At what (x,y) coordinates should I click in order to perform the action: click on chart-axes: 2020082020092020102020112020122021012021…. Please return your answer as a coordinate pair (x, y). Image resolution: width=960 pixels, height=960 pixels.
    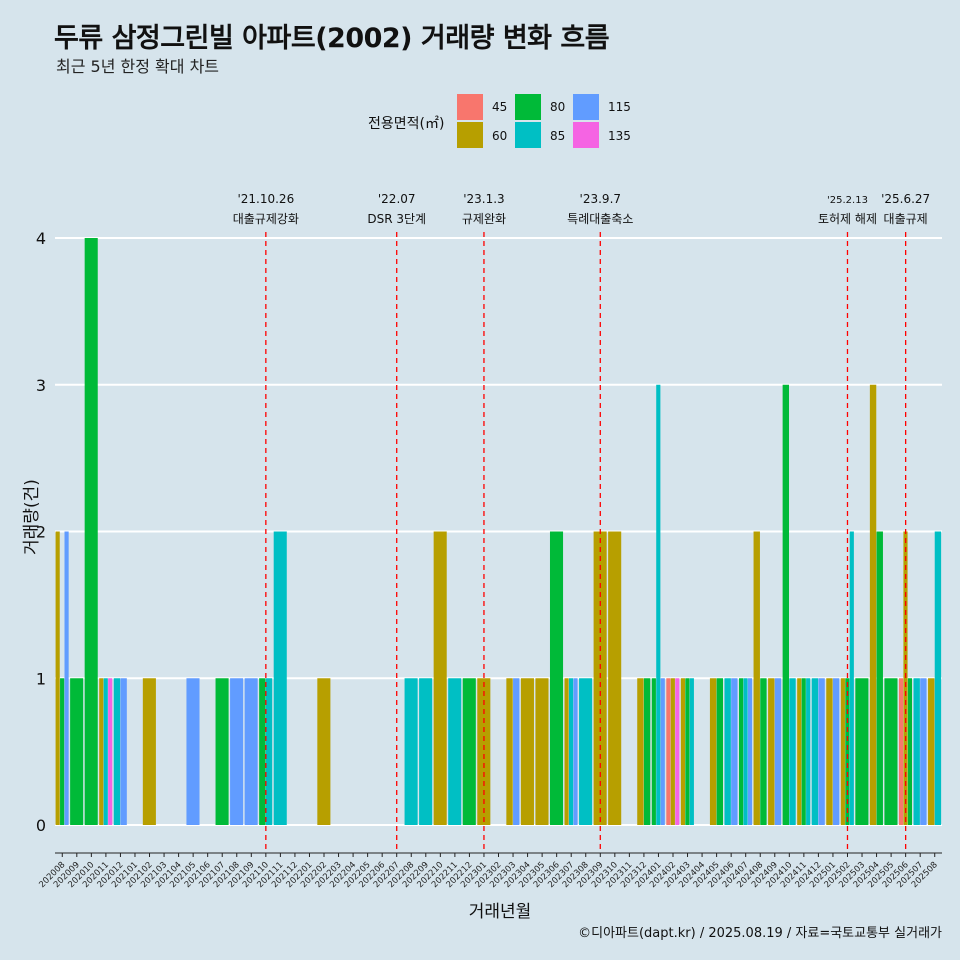
    Looking at the image, I should click on (489, 871).